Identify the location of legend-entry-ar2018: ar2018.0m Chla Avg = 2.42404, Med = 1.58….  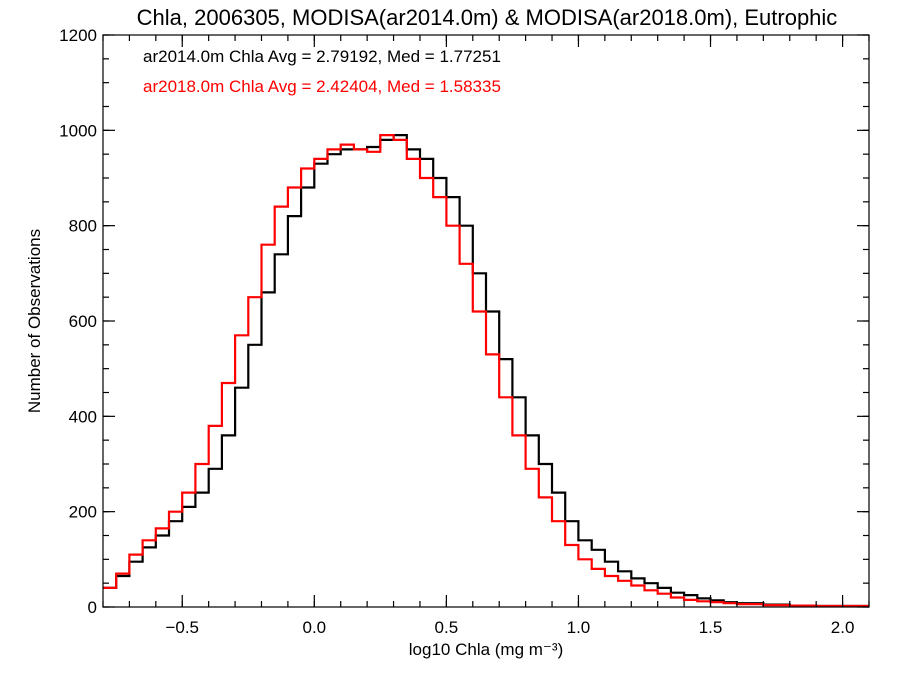
(322, 86).